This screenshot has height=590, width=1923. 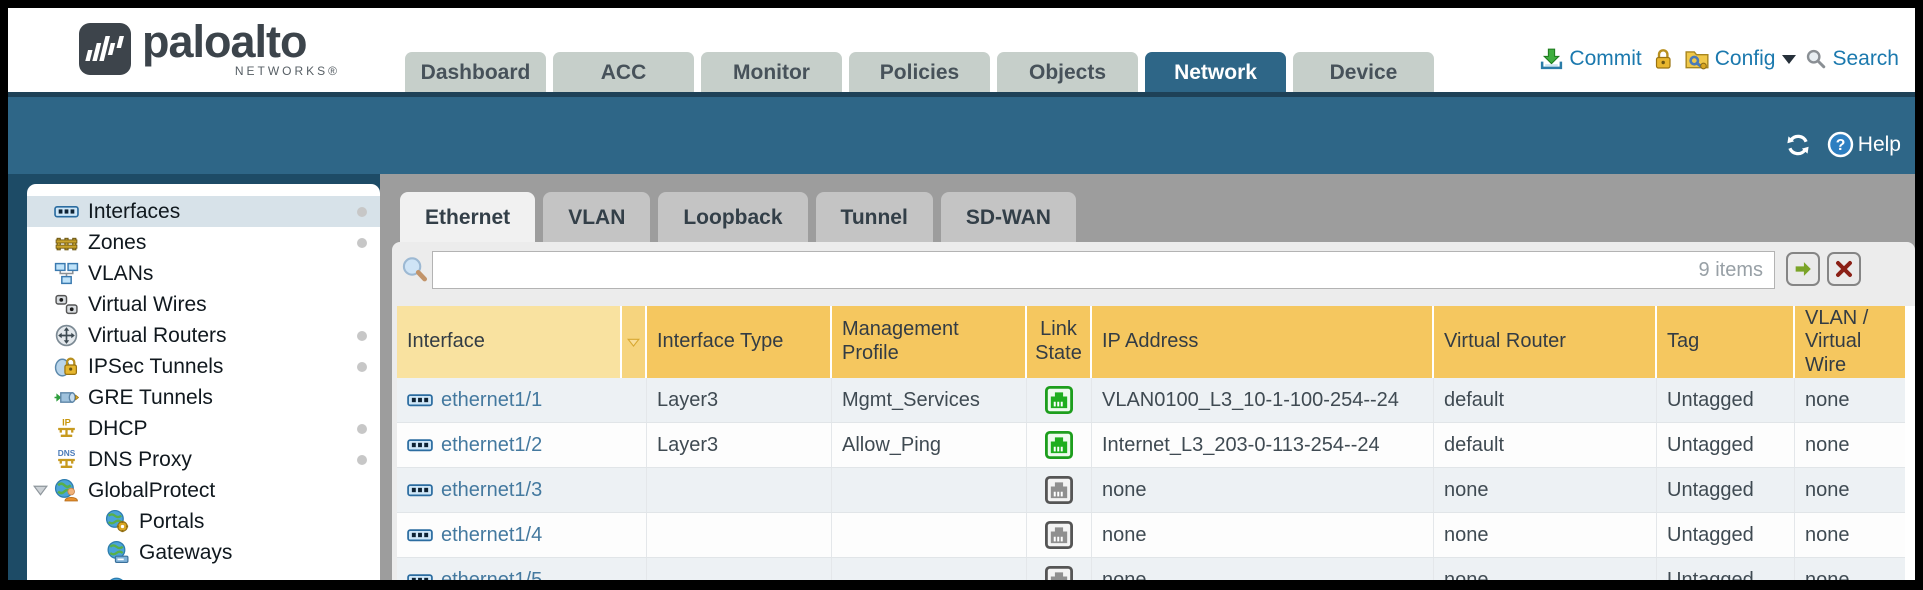 I want to click on sidebar-item-gre-tunnels: GRE Tunnels, so click(x=203, y=397).